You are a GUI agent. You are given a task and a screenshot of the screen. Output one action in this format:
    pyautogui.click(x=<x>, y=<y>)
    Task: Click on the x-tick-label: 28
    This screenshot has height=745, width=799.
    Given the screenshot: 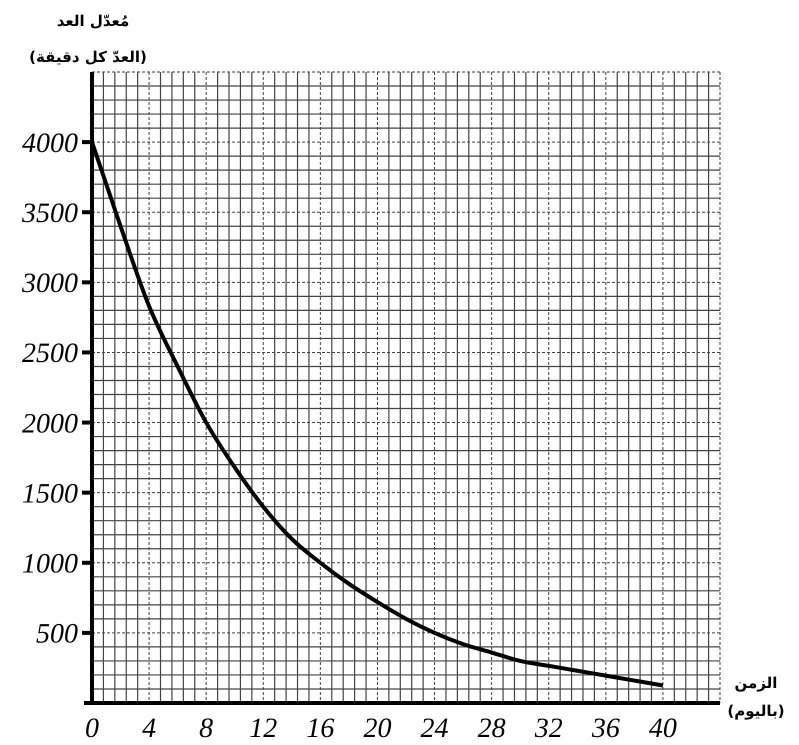 What is the action you would take?
    pyautogui.click(x=492, y=728)
    